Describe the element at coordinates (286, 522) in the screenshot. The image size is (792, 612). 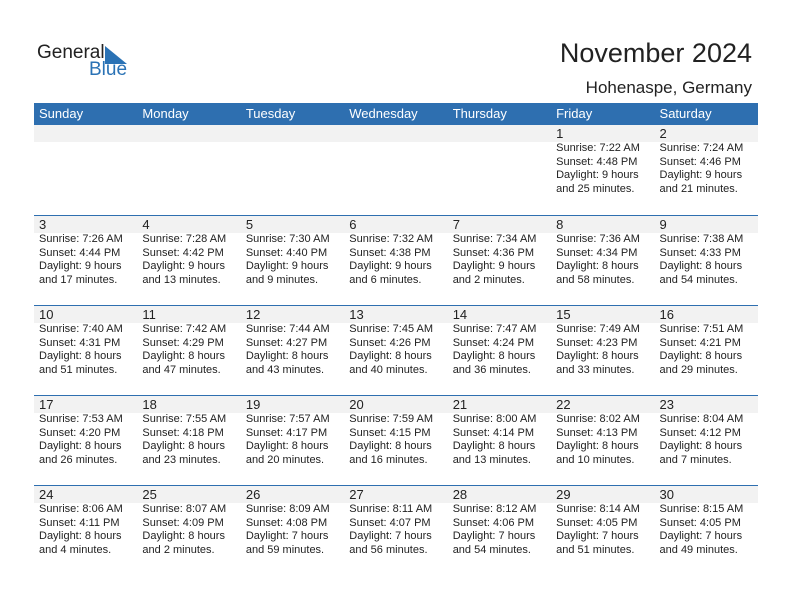
I see `sunset: Sunset: 4:08 PM` at that location.